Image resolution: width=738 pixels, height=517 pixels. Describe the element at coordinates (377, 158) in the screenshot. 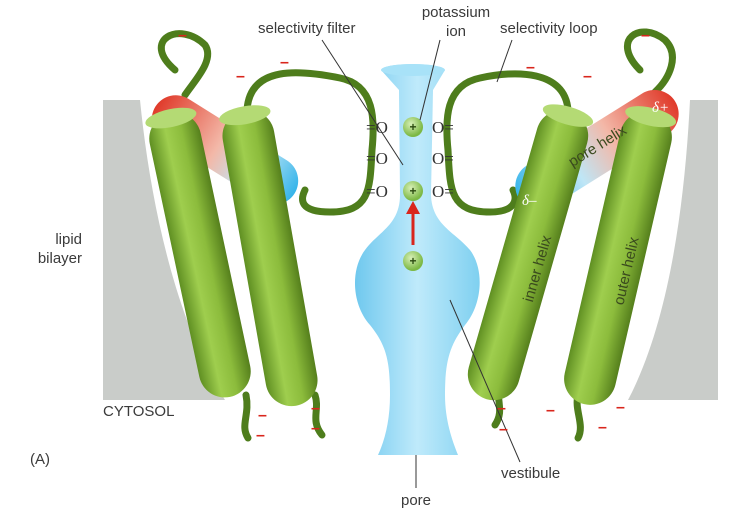

I see `carbonyl-left-2: =O` at that location.